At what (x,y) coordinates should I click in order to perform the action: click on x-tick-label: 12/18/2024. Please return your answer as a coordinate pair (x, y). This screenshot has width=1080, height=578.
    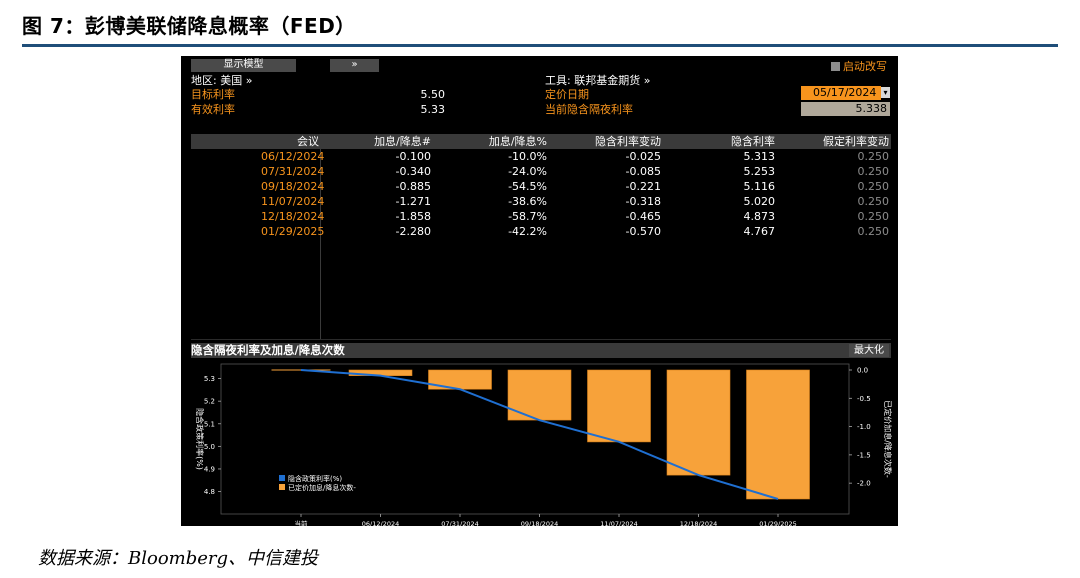
    Looking at the image, I should click on (698, 523).